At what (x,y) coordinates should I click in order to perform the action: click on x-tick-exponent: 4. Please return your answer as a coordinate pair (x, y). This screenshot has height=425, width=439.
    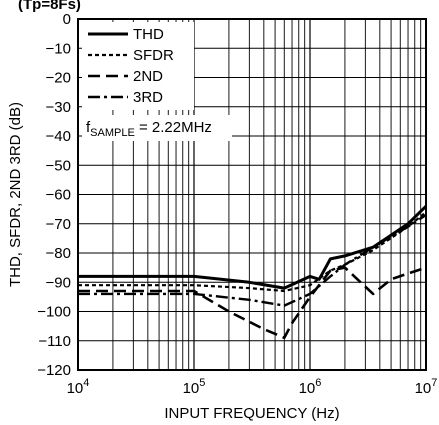
    Looking at the image, I should click on (86, 383).